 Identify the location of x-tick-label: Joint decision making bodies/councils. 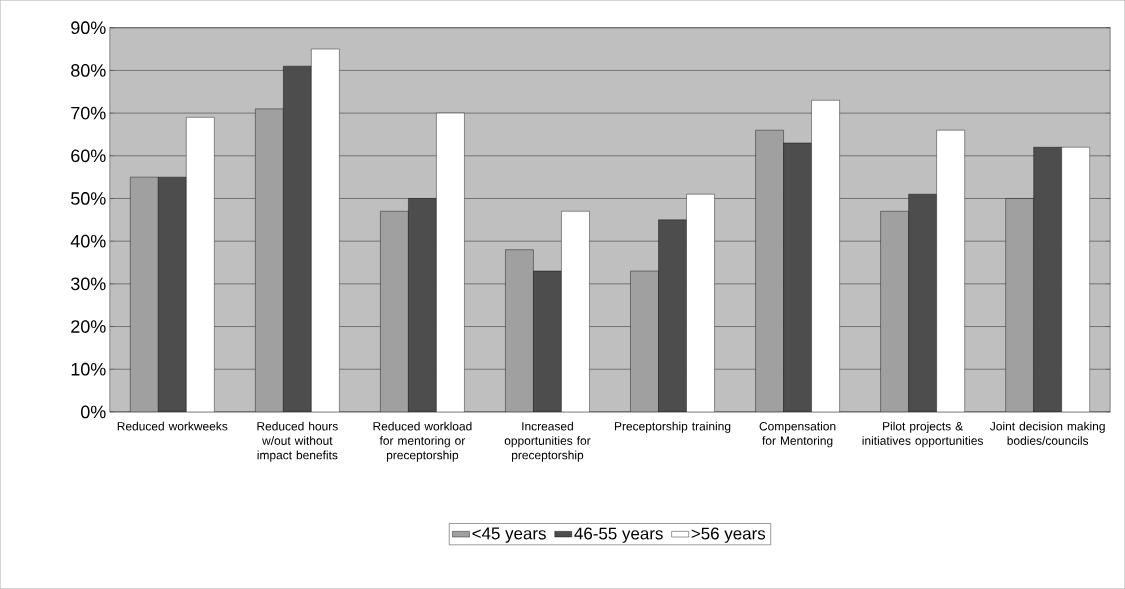
(1047, 433).